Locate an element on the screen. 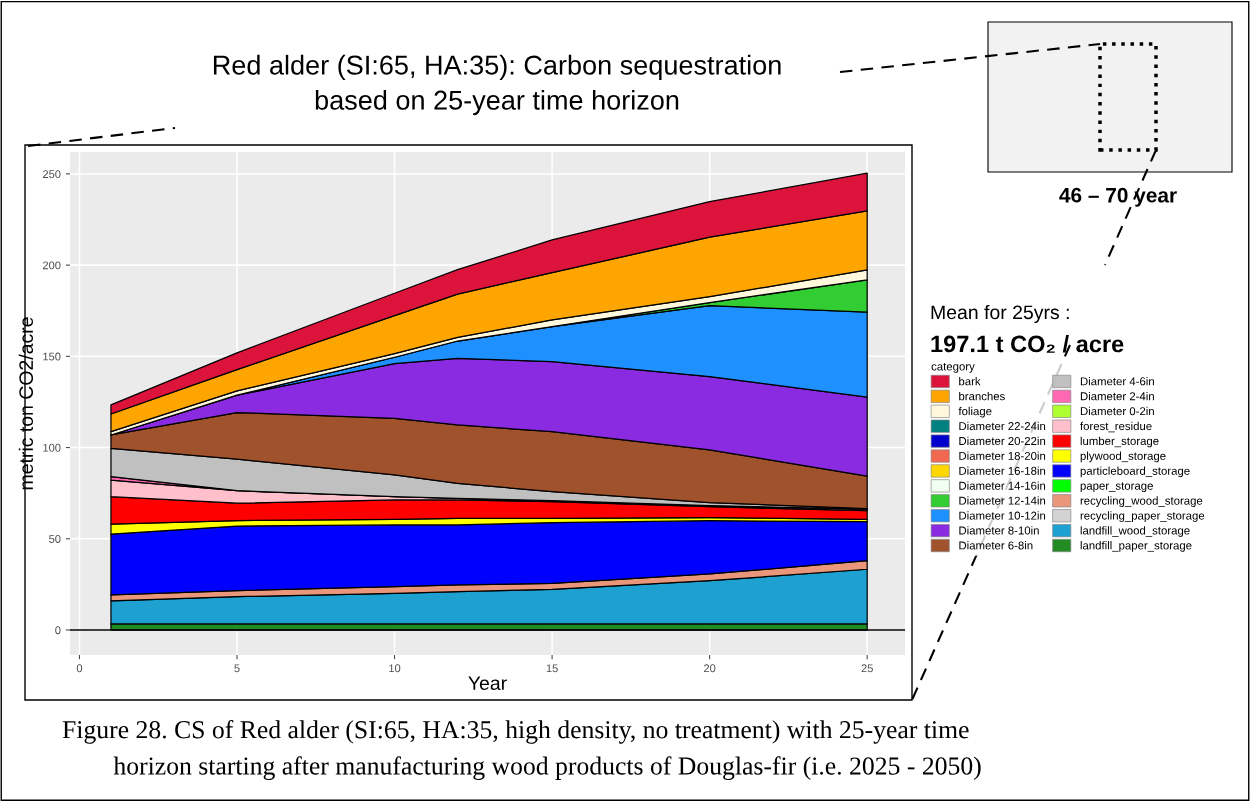 Image resolution: width=1250 pixels, height=801 pixels. legend-label: landfill_paper_storage is located at coordinates (1136, 546).